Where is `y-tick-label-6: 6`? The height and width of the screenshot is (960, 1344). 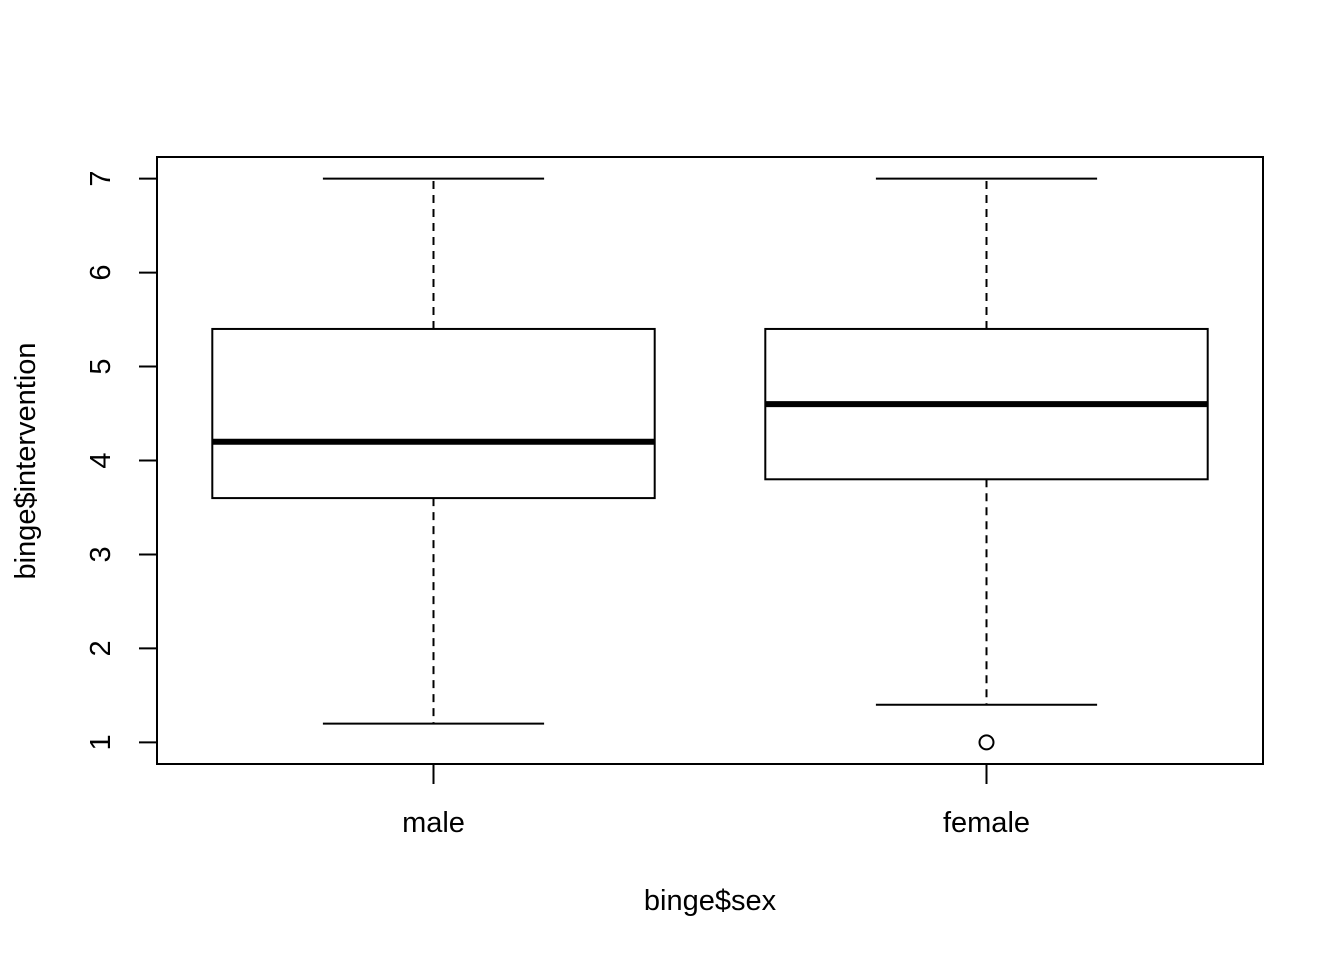
y-tick-label-6: 6 is located at coordinates (101, 273).